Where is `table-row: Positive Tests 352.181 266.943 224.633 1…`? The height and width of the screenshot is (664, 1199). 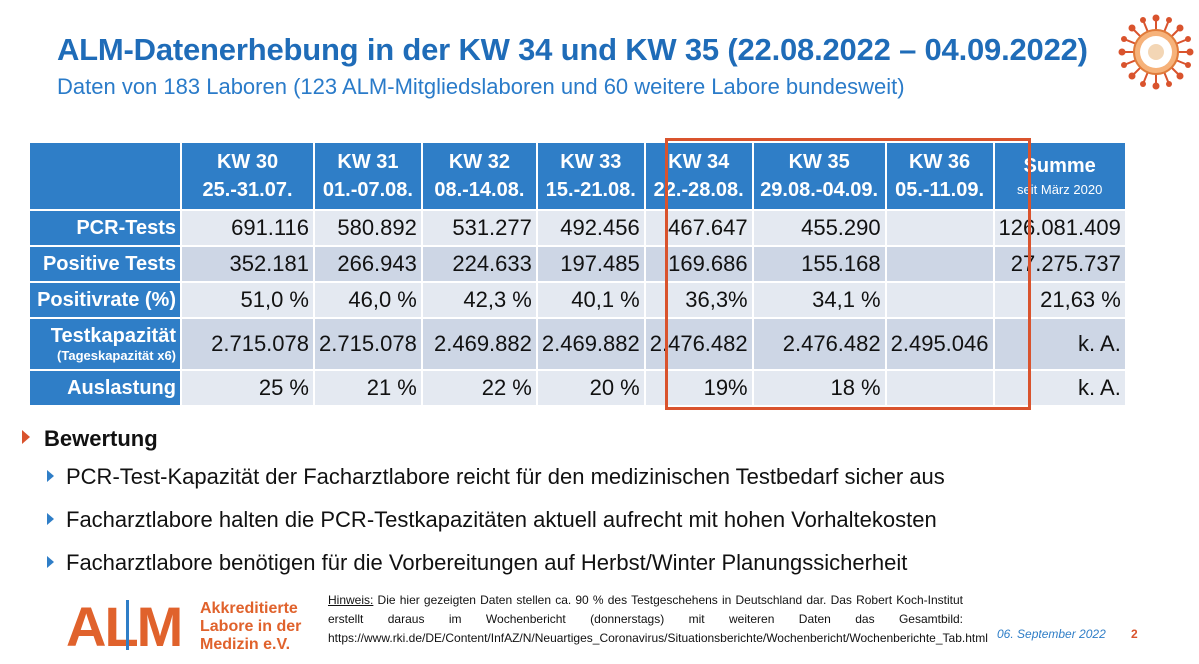 table-row: Positive Tests 352.181 266.943 224.633 1… is located at coordinates (577, 264).